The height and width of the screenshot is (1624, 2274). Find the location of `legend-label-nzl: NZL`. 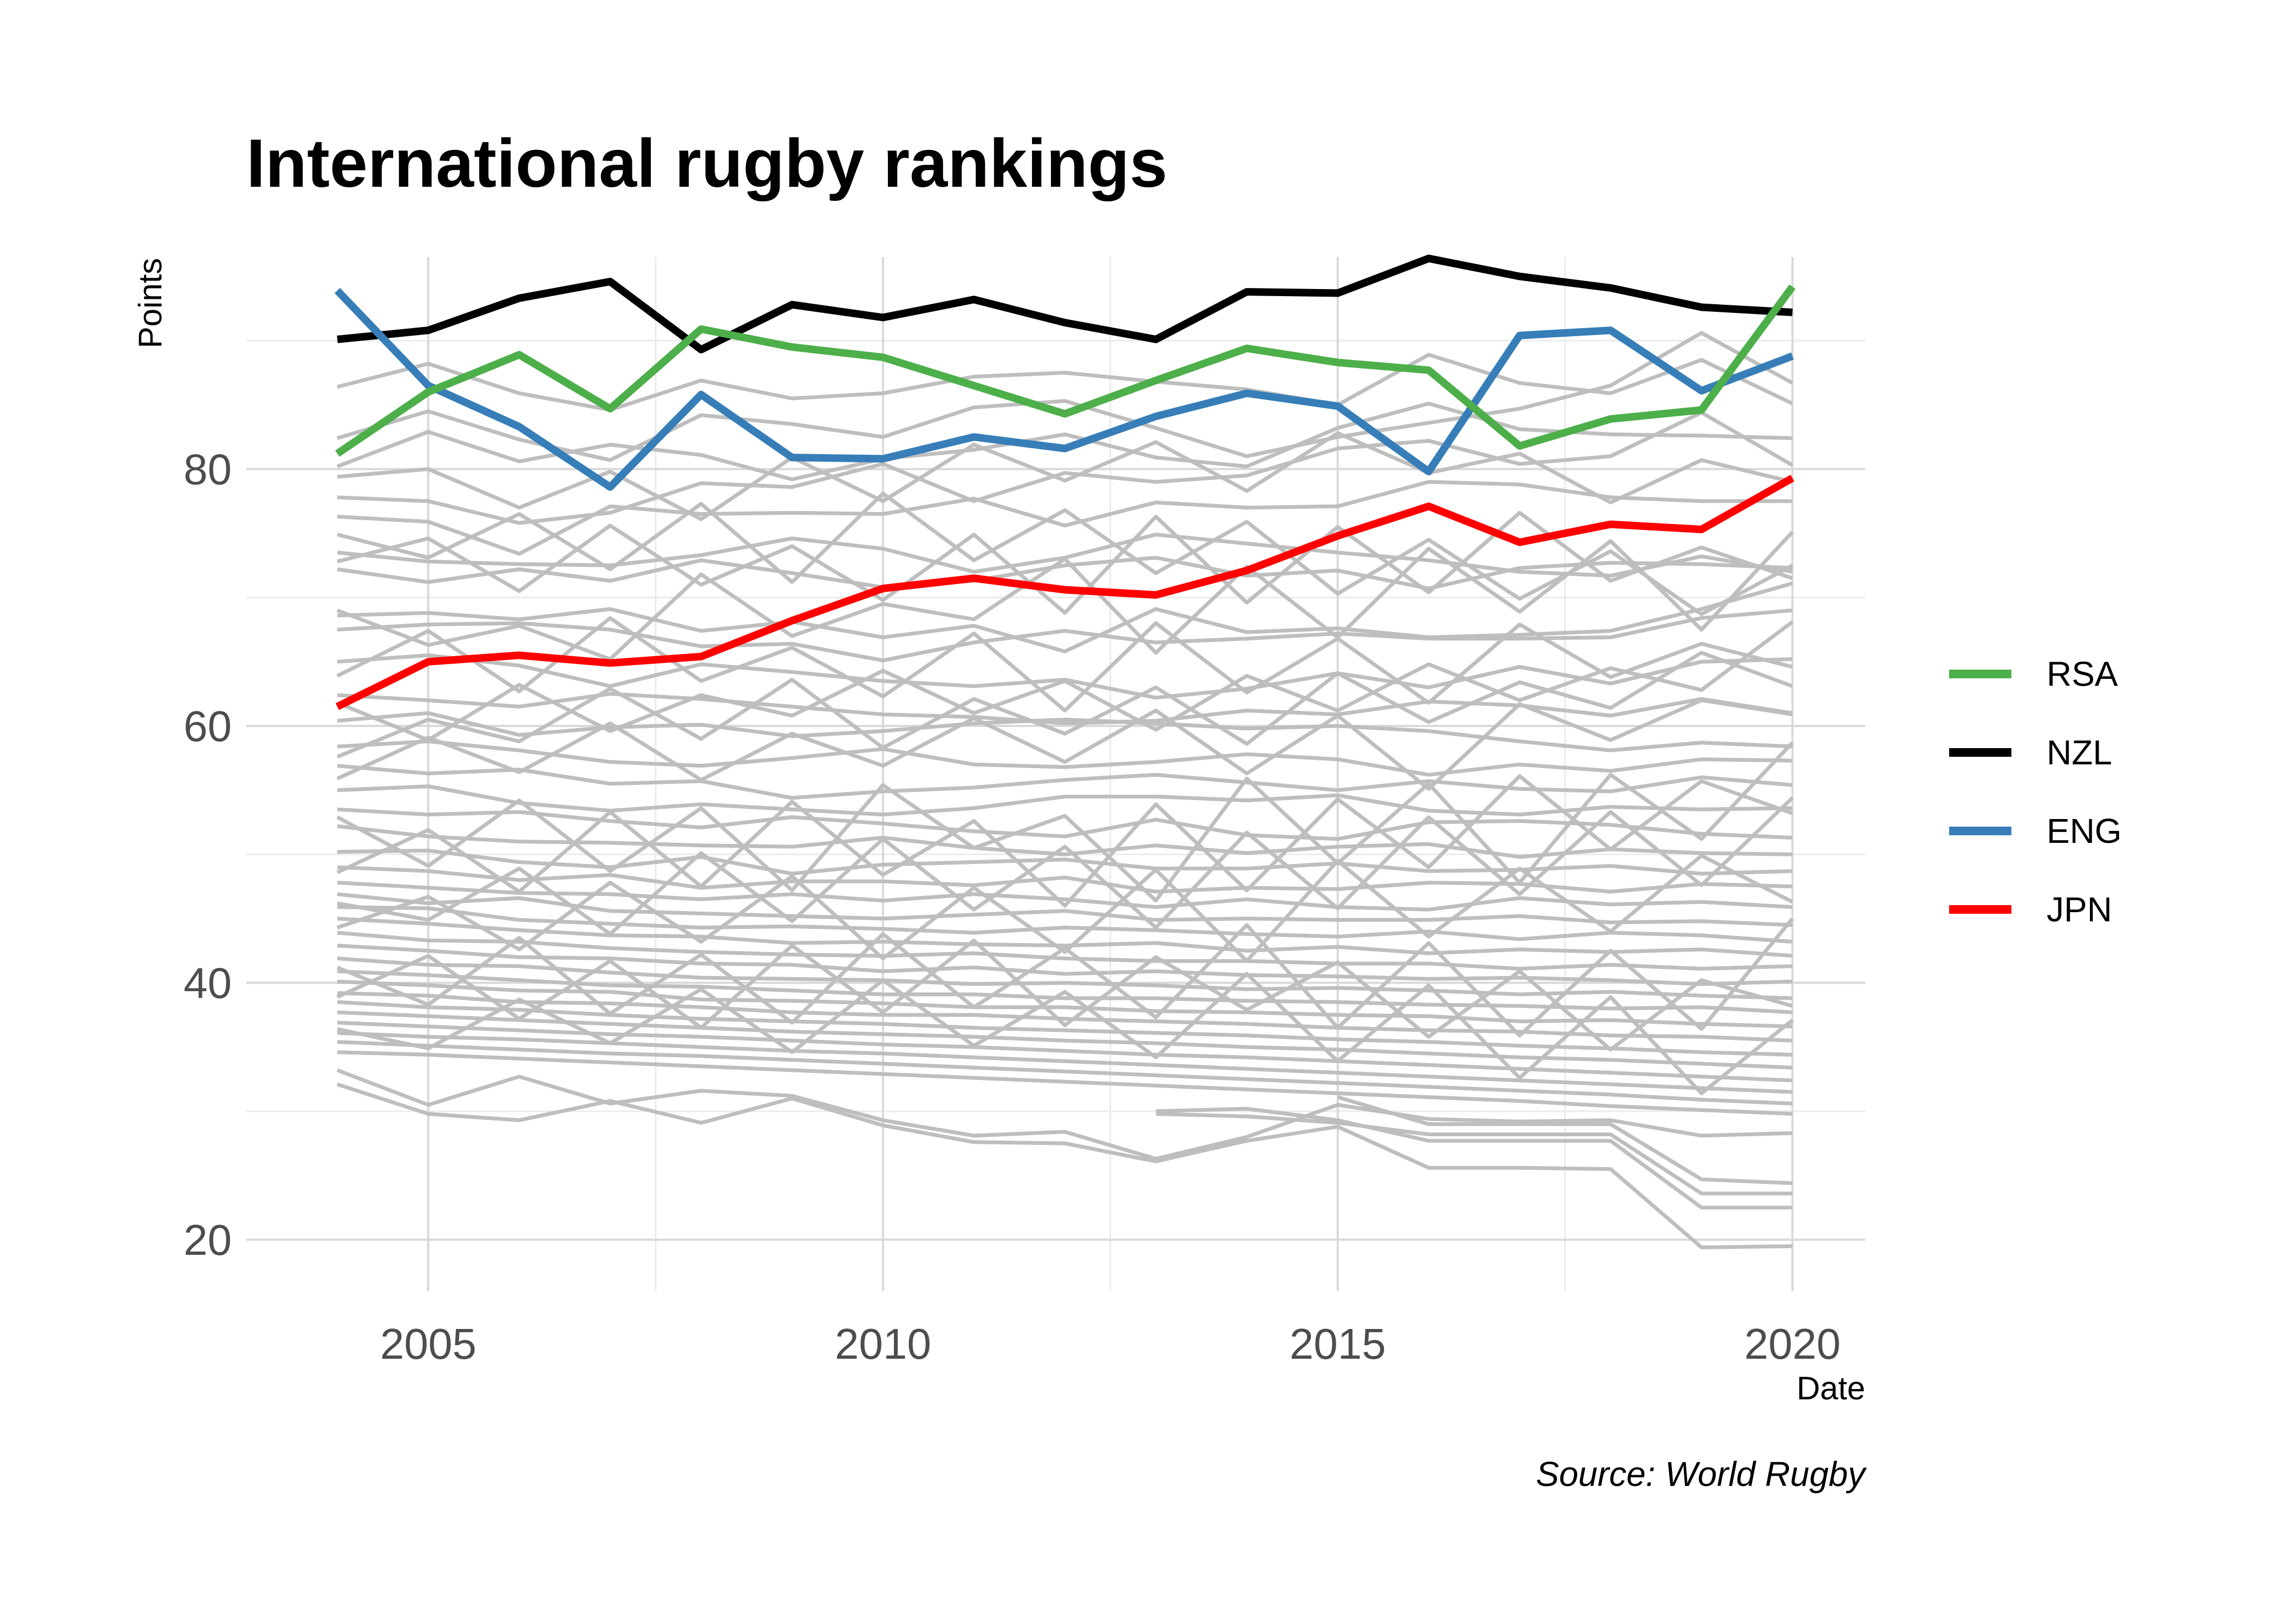

legend-label-nzl: NZL is located at coordinates (2080, 753).